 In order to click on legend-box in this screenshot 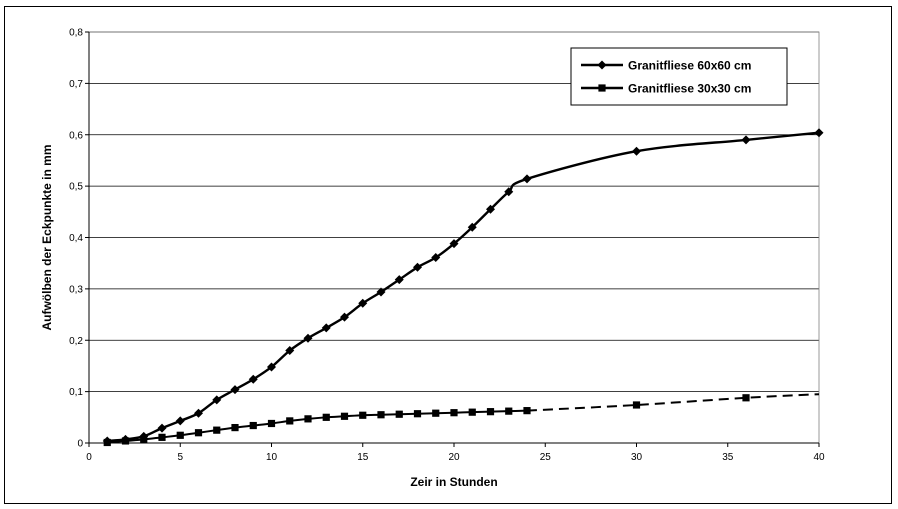, I will do `click(679, 76)`.